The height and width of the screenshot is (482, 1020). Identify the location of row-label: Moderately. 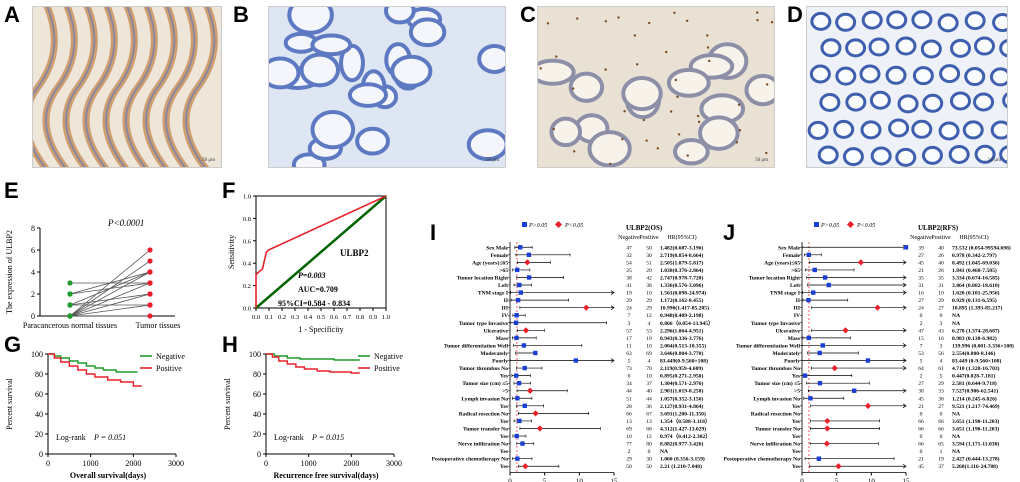
(786, 354).